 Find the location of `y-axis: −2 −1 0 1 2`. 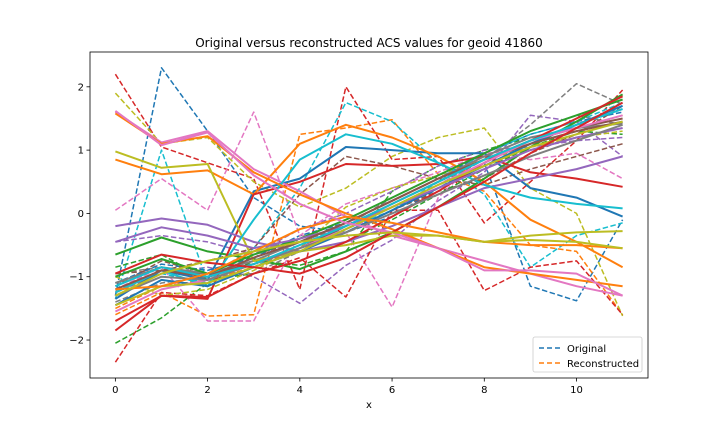

y-axis: −2 −1 0 1 2 is located at coordinates (79, 214).